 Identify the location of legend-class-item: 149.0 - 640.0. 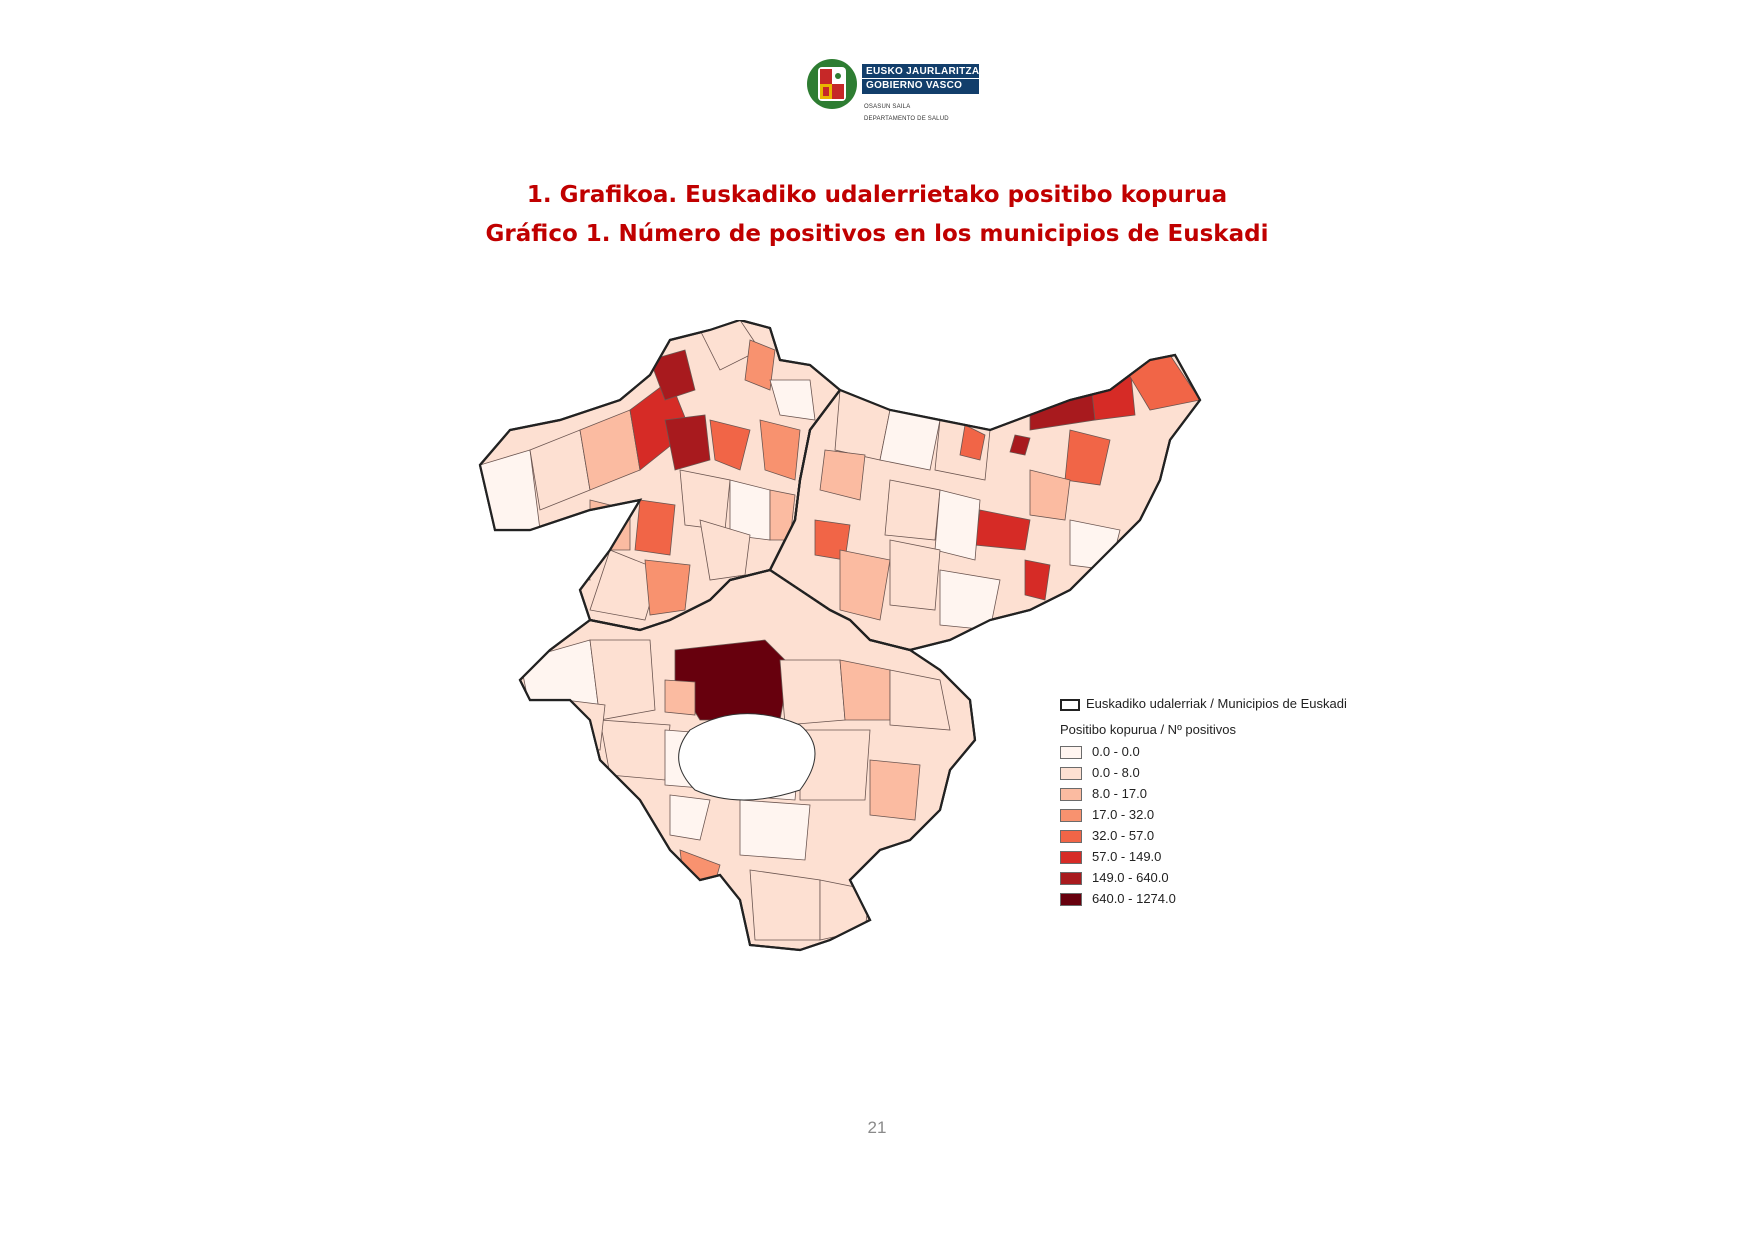
(1114, 879).